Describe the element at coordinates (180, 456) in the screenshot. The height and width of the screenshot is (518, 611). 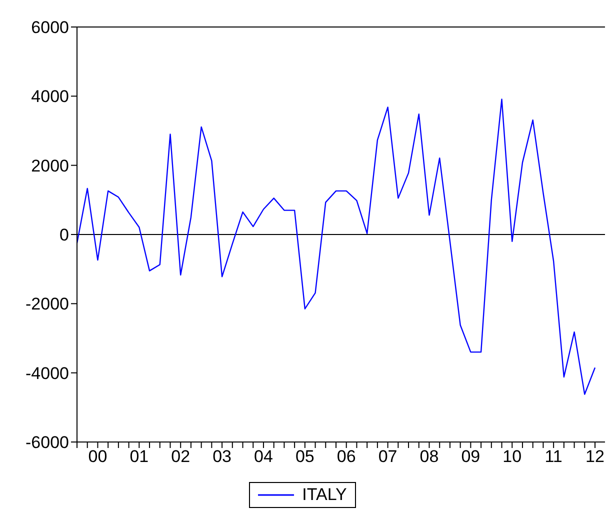
I see `x-tick-label: 02` at that location.